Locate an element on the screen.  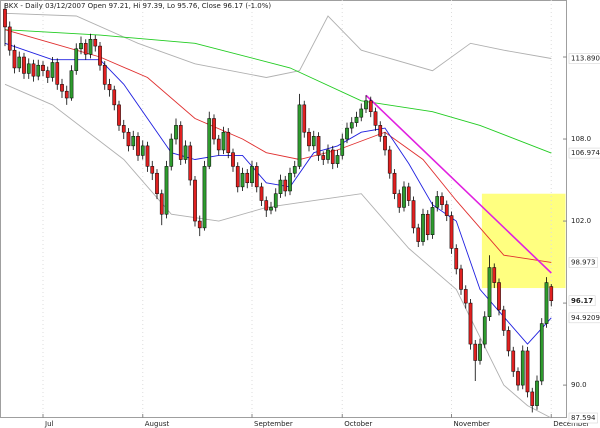
price-label: 113.890 is located at coordinates (585, 59).